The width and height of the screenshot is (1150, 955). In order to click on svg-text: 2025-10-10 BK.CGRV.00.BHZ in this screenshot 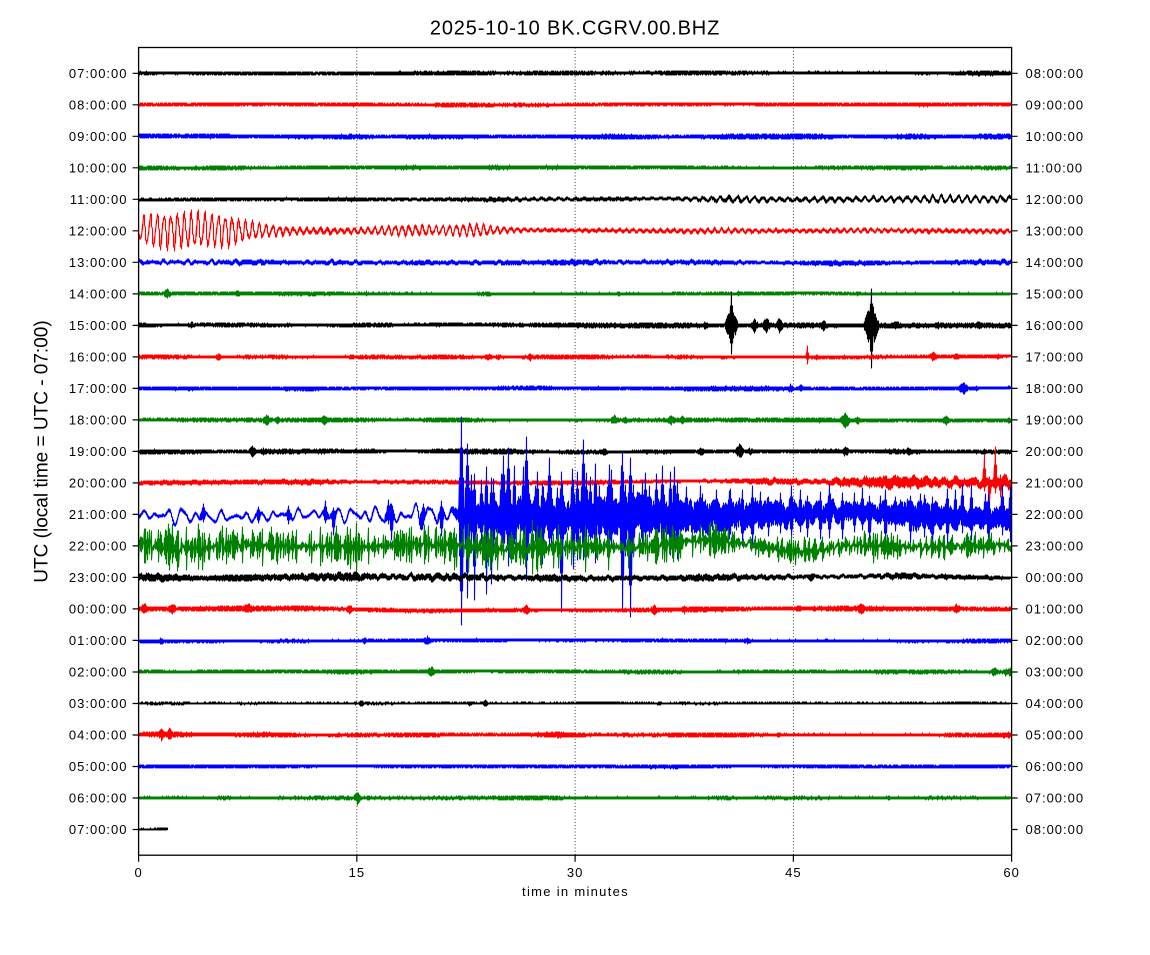, I will do `click(575, 29)`.